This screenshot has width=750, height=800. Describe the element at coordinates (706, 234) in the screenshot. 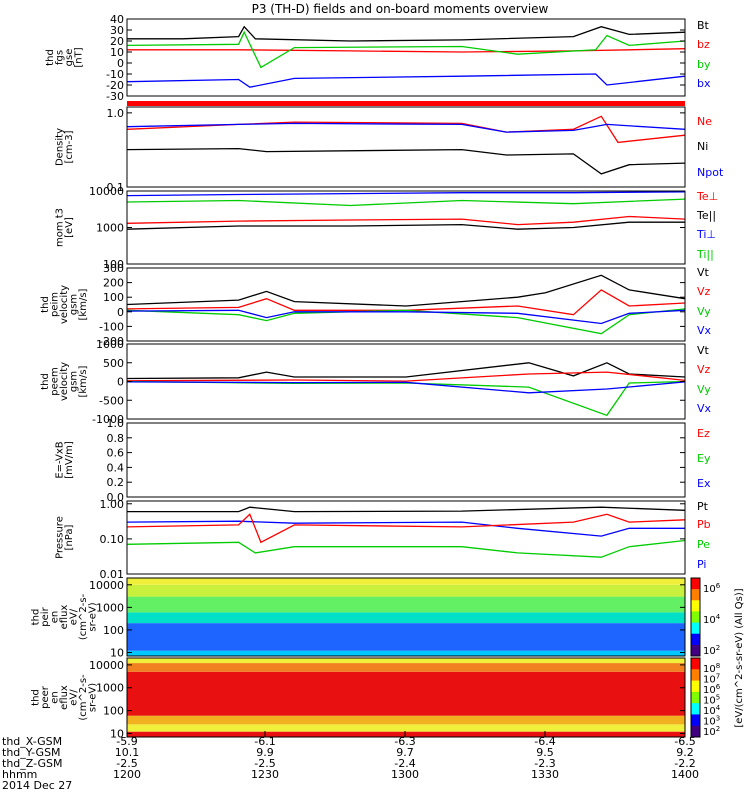

I see `legend-Ti: Ti⊥` at that location.